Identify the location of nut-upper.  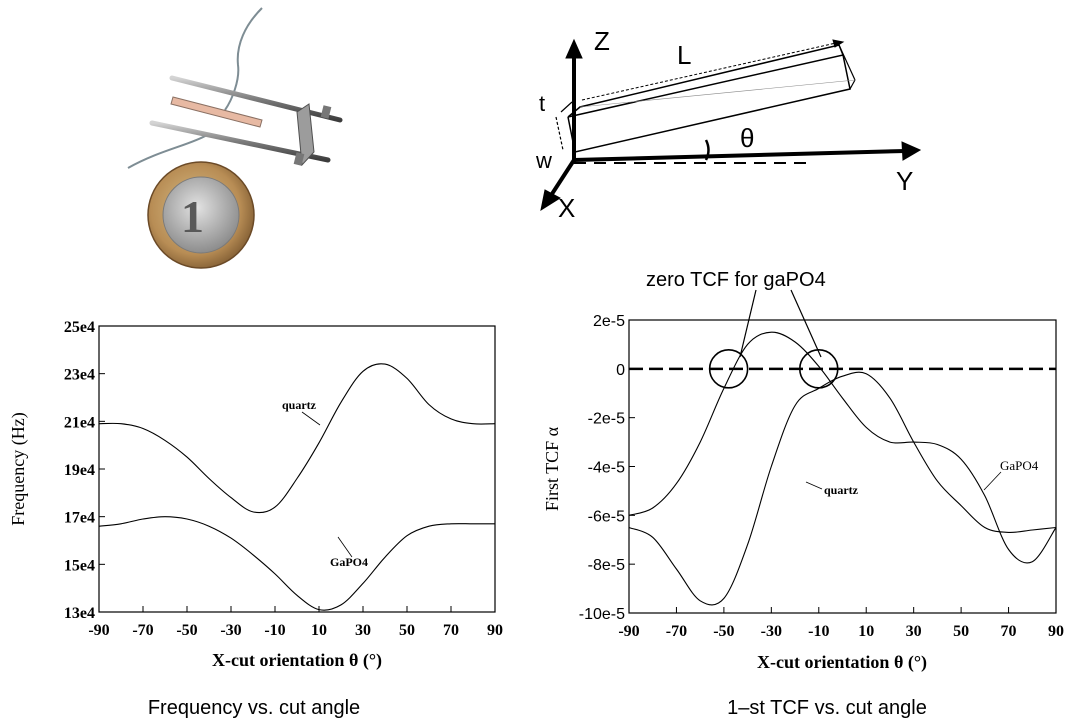
(326, 112).